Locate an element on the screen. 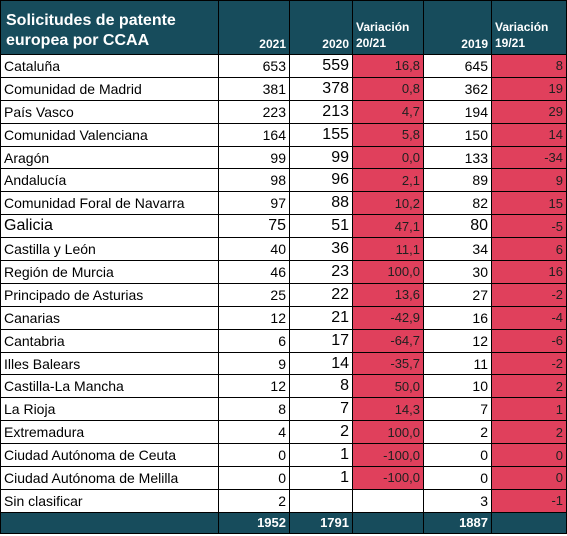 The width and height of the screenshot is (567, 536). table-row: Castilla-La Mancha 12 8 50,0 10 2 is located at coordinates (283, 386).